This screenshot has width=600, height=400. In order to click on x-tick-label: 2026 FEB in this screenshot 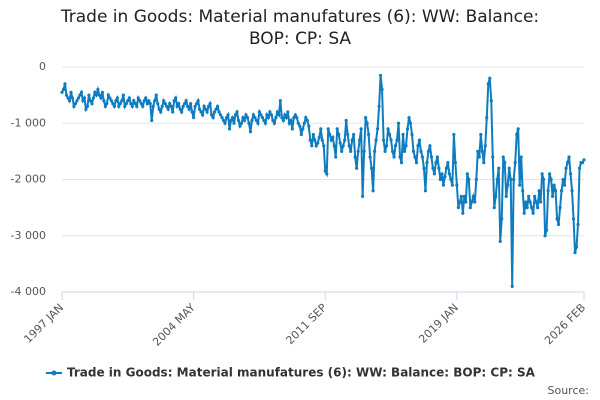, I will do `click(565, 324)`.